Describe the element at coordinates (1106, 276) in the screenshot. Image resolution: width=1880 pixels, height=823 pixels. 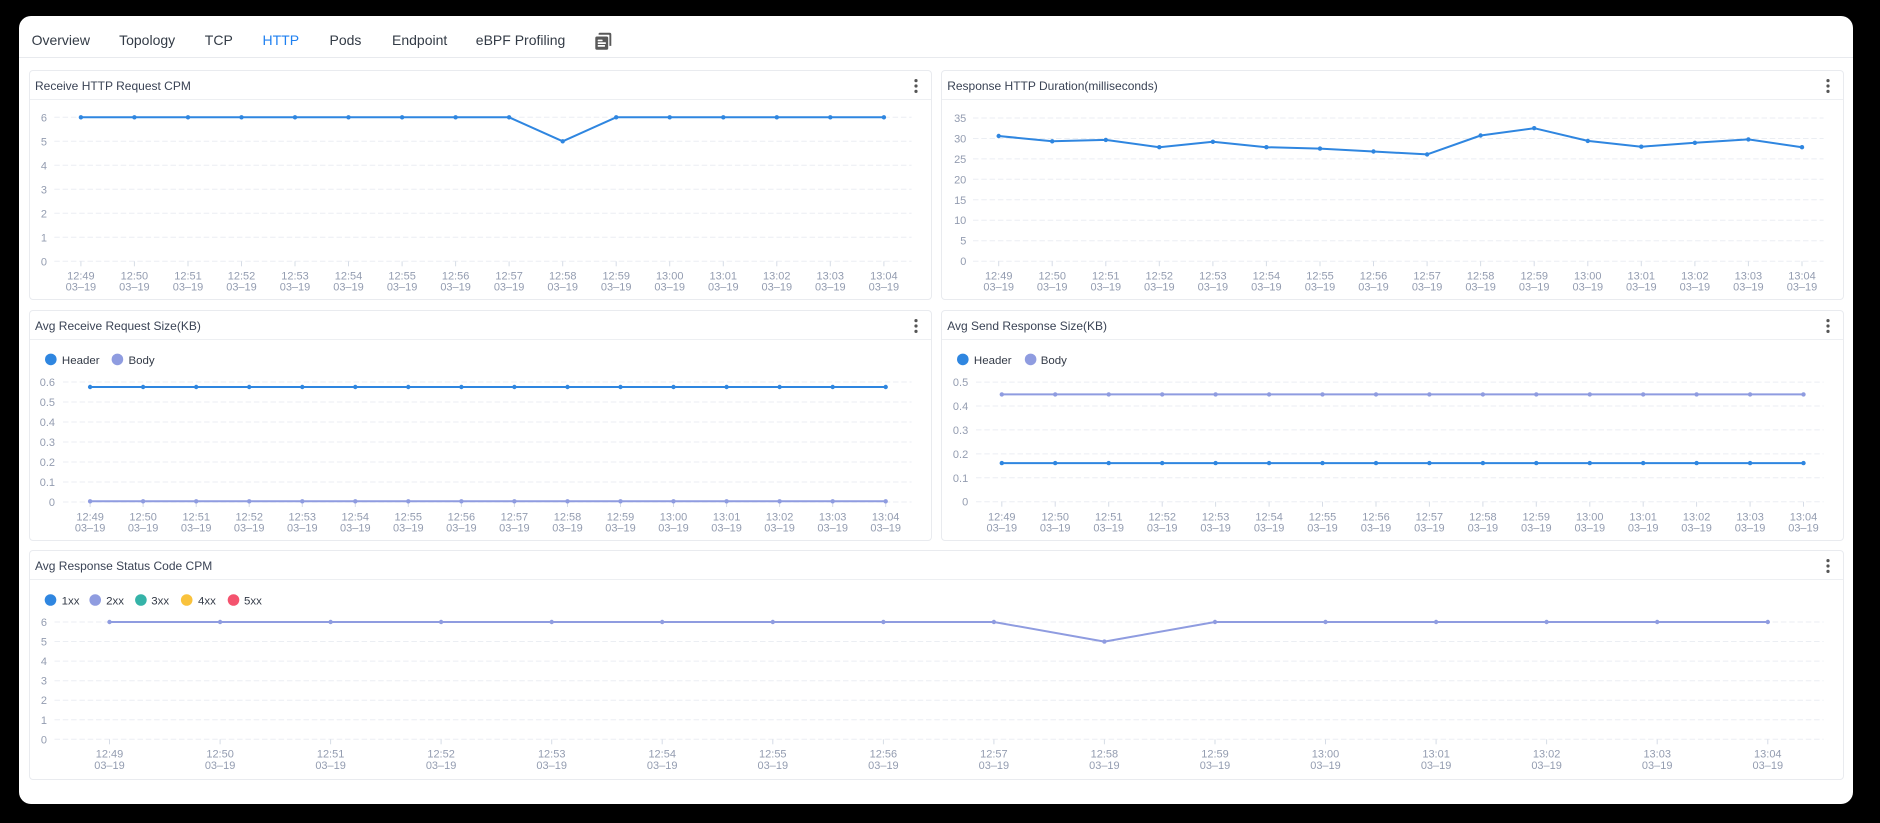
I see `svg-text: 12:51` at that location.